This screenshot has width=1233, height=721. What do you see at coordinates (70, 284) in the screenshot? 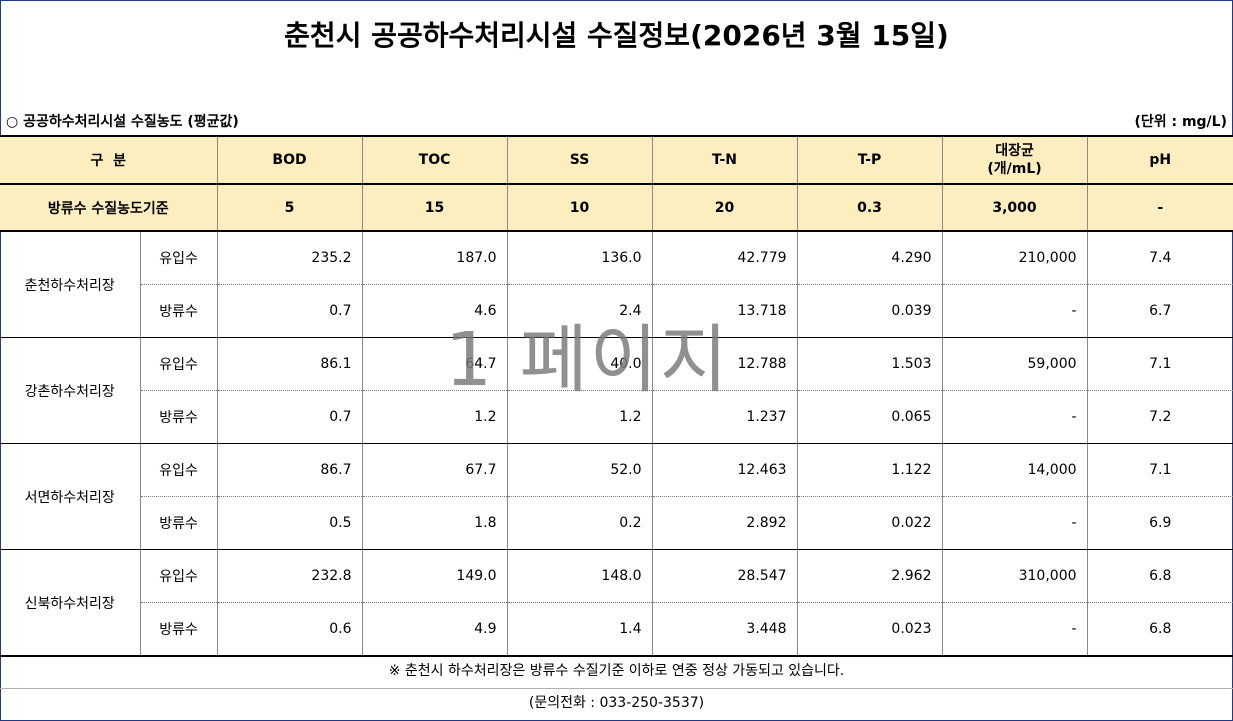
I see `plant-name: 춘천하수처리장` at bounding box center [70, 284].